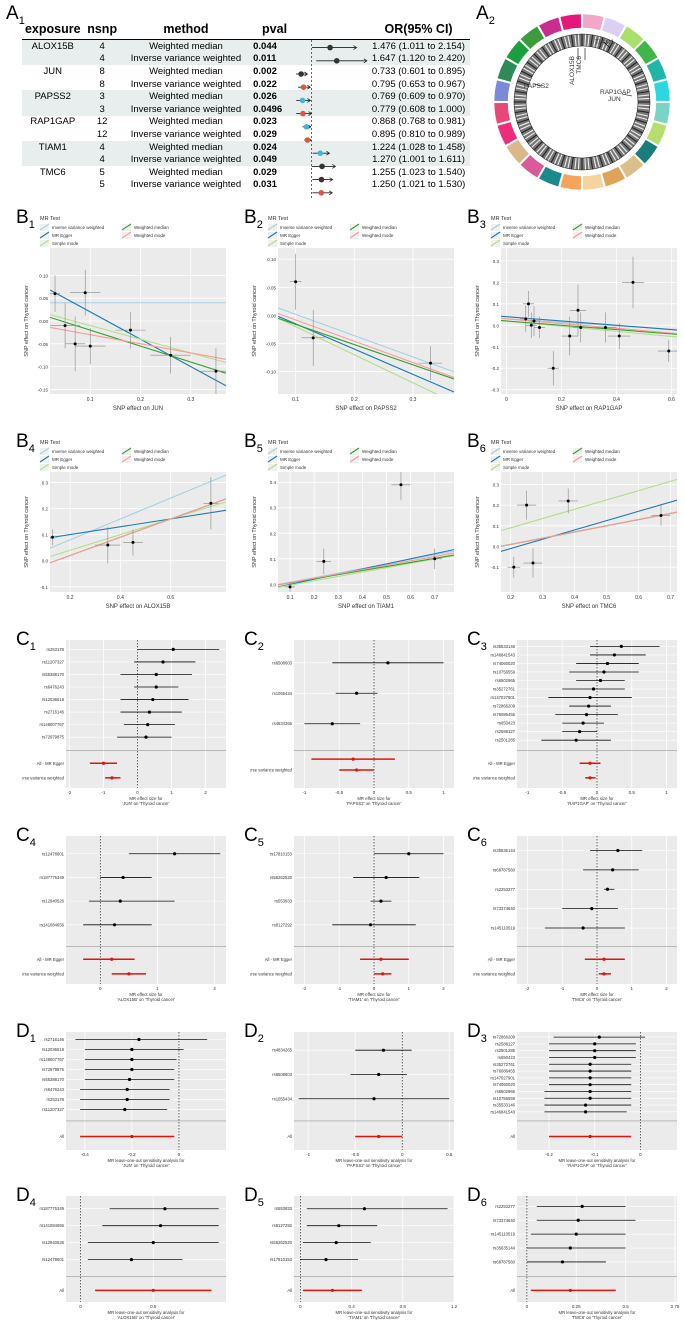 This screenshot has width=685, height=1332. I want to click on panel-label-d4: D4, so click(26, 1197).